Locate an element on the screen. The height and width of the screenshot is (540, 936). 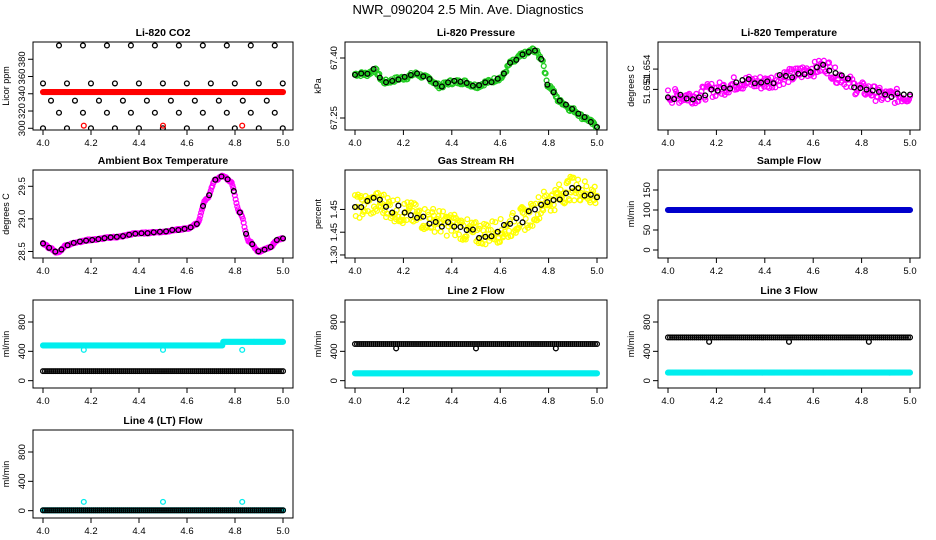
x-tick-label: 4.2 is located at coordinates (403, 271).